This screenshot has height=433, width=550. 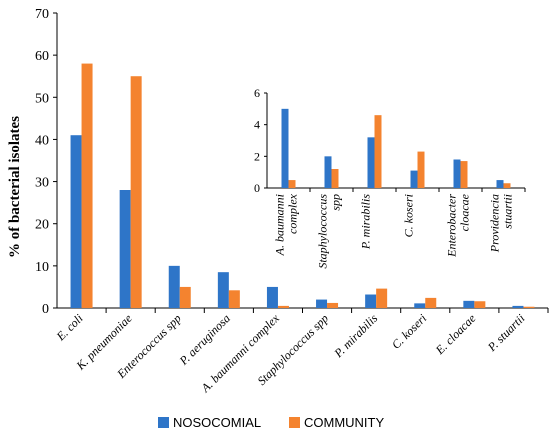 What do you see at coordinates (452, 226) in the screenshot?
I see `inset-x-tick-label: Enterobacter` at bounding box center [452, 226].